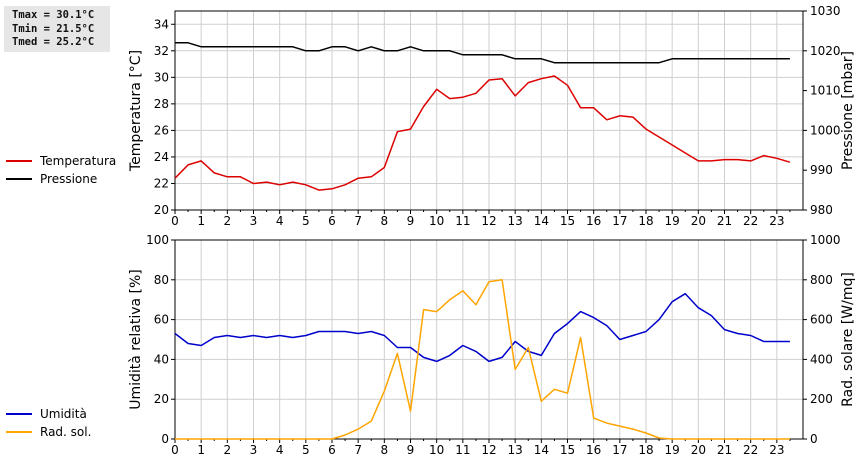 This screenshot has width=860, height=460. Describe the element at coordinates (201, 450) in the screenshot. I see `x-tick-label-hum-1: 1` at that location.